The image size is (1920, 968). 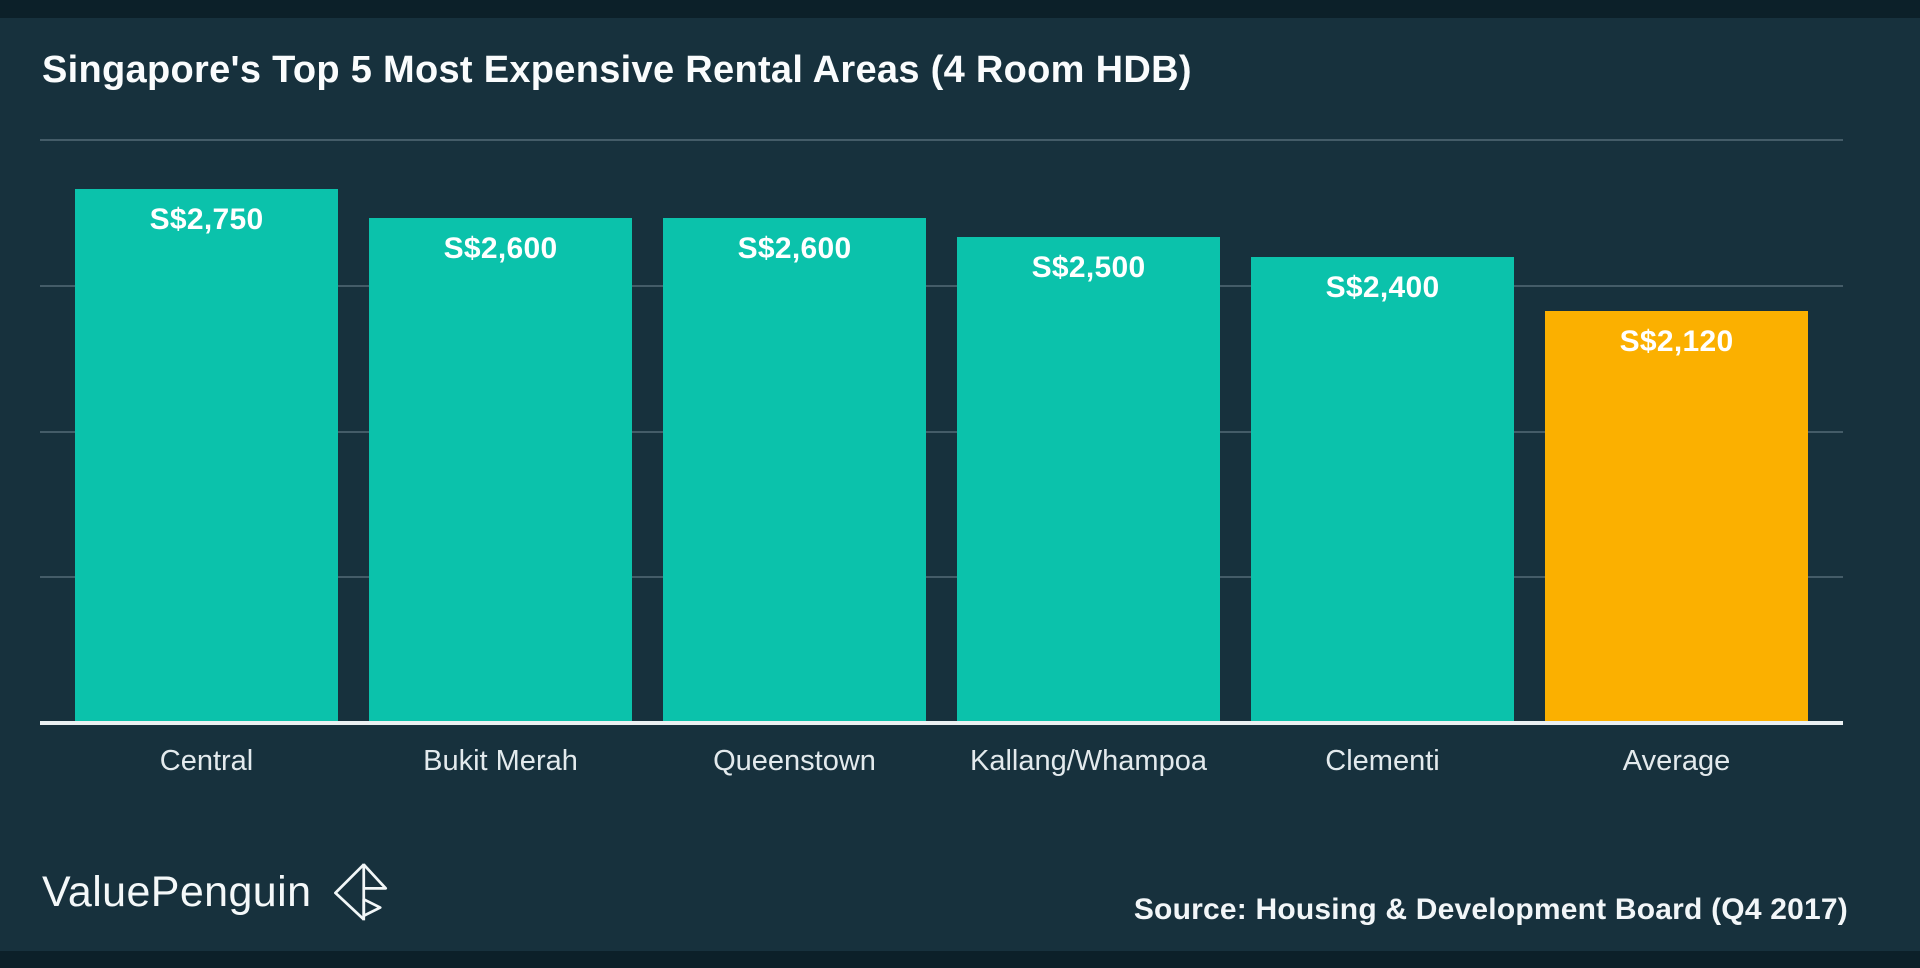 I want to click on top-edge-strip, so click(x=960, y=9).